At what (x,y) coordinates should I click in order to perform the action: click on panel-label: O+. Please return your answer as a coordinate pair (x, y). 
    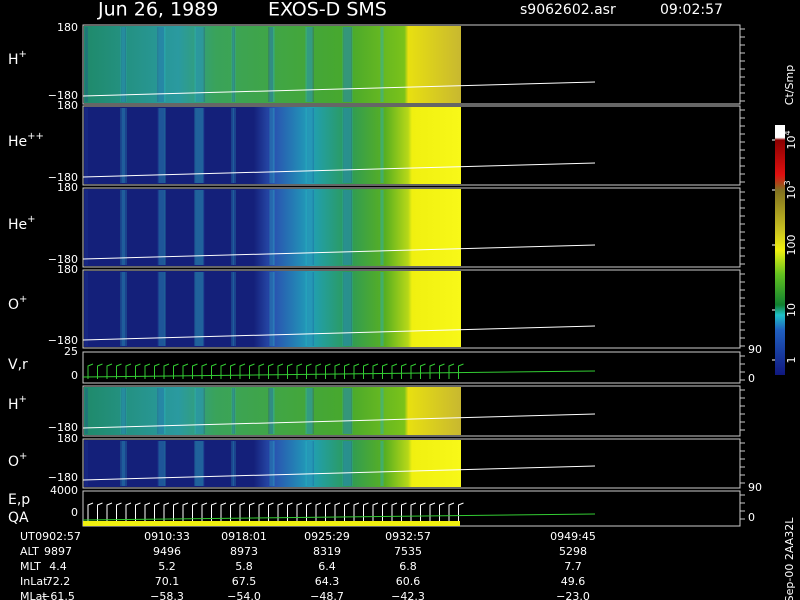
    Looking at the image, I should click on (17, 460).